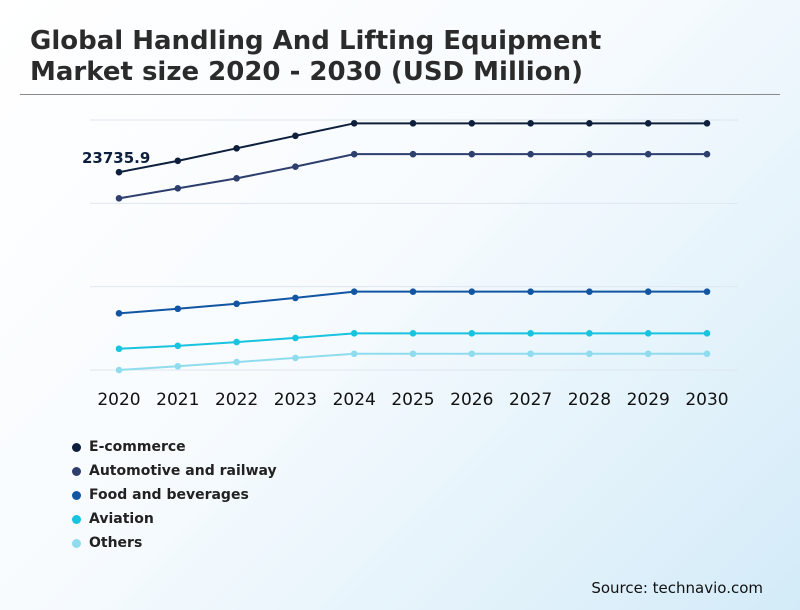  What do you see at coordinates (137, 447) in the screenshot?
I see `legend-label: E-commerce` at bounding box center [137, 447].